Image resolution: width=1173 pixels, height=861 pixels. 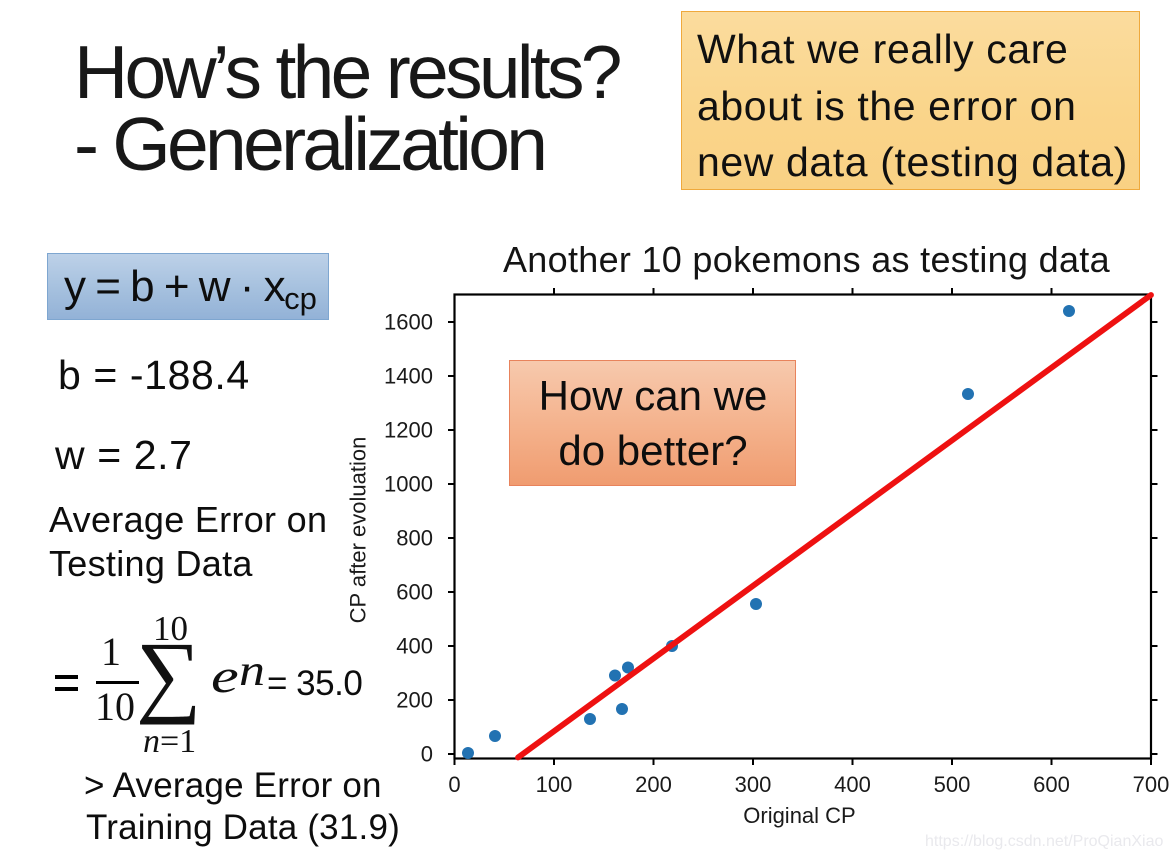 I want to click on svg-text: 500, so click(x=952, y=784).